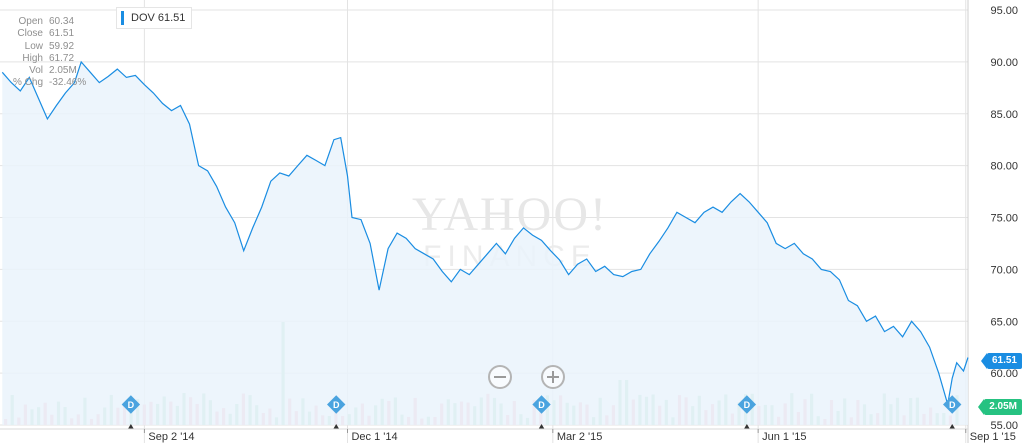 This screenshot has width=1024, height=443. Describe the element at coordinates (500, 377) in the screenshot. I see `zoom-out-icon` at that location.